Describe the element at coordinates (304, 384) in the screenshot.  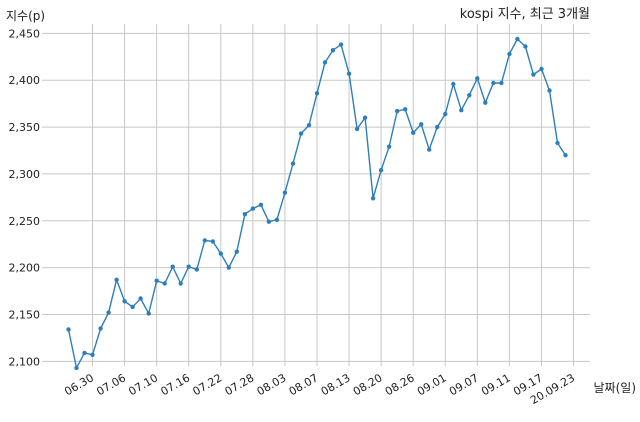
I see `x-tick-label: 08.07` at that location.